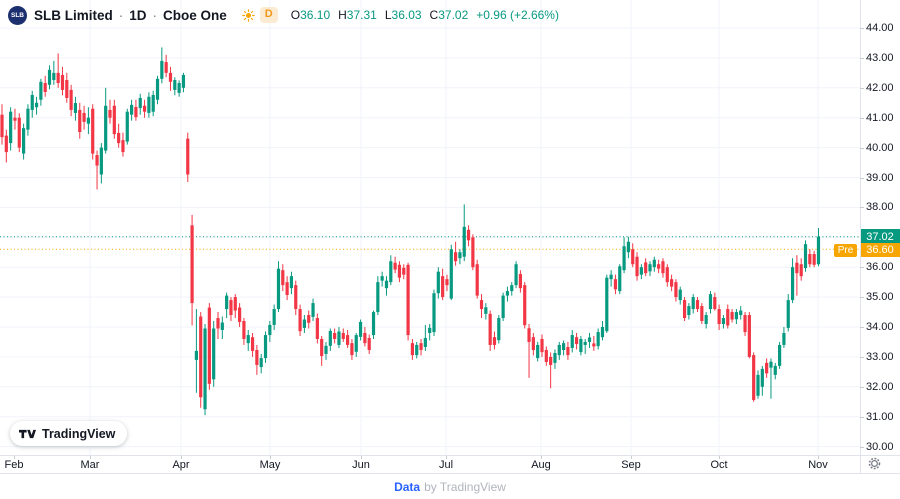  I want to click on last-price-badge: 37.02, so click(880, 237).